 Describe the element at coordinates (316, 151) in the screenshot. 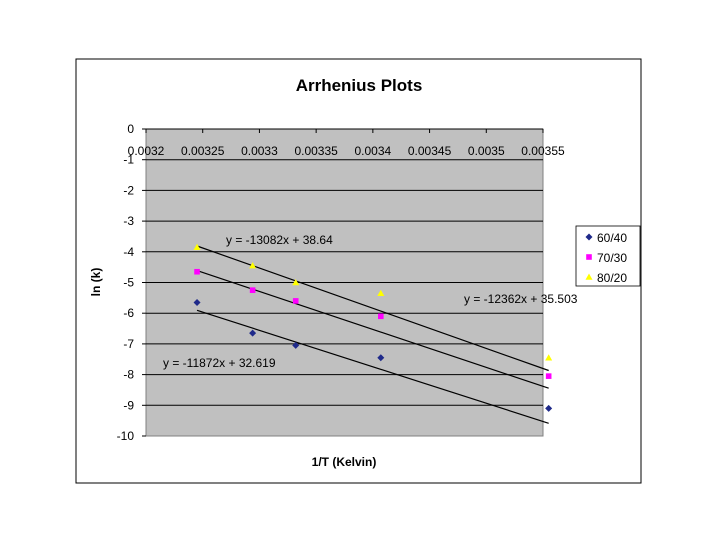

I see `x-tick-label: 0.00335` at that location.